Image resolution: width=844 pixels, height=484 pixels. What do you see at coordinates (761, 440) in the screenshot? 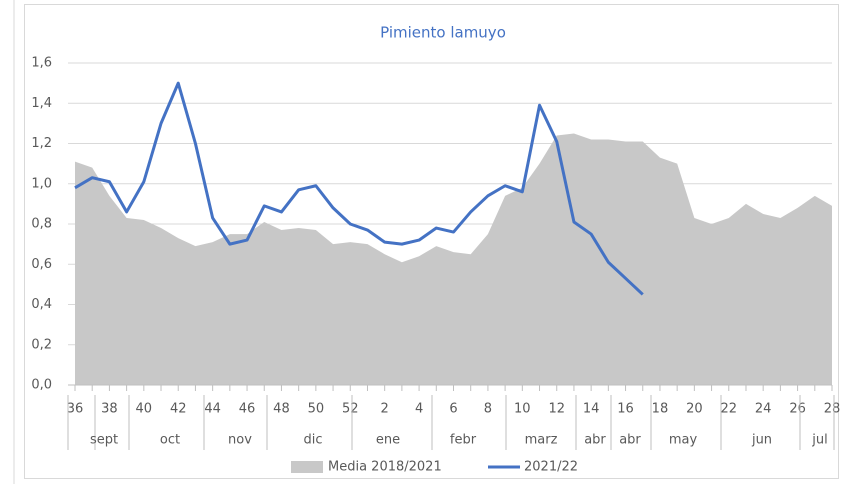
I see `month-label: jun` at bounding box center [761, 440].